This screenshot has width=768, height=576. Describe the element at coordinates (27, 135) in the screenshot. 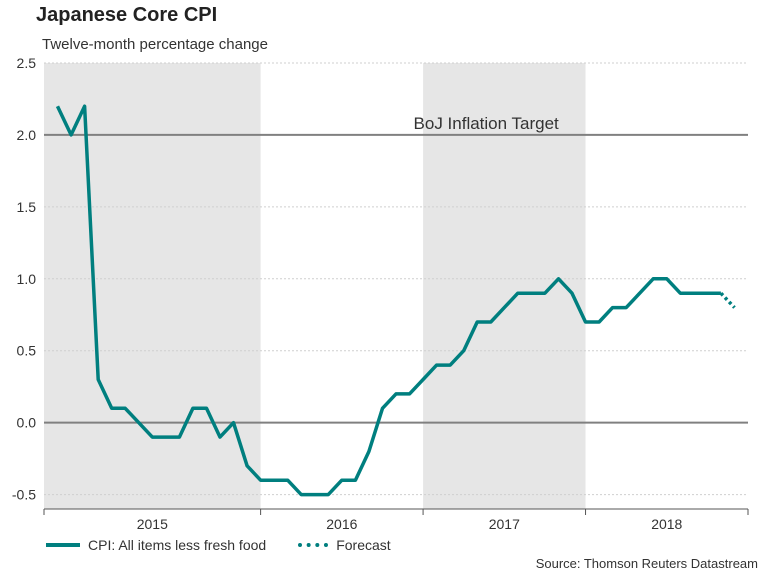

I see `y-tick-label: 2.0` at that location.